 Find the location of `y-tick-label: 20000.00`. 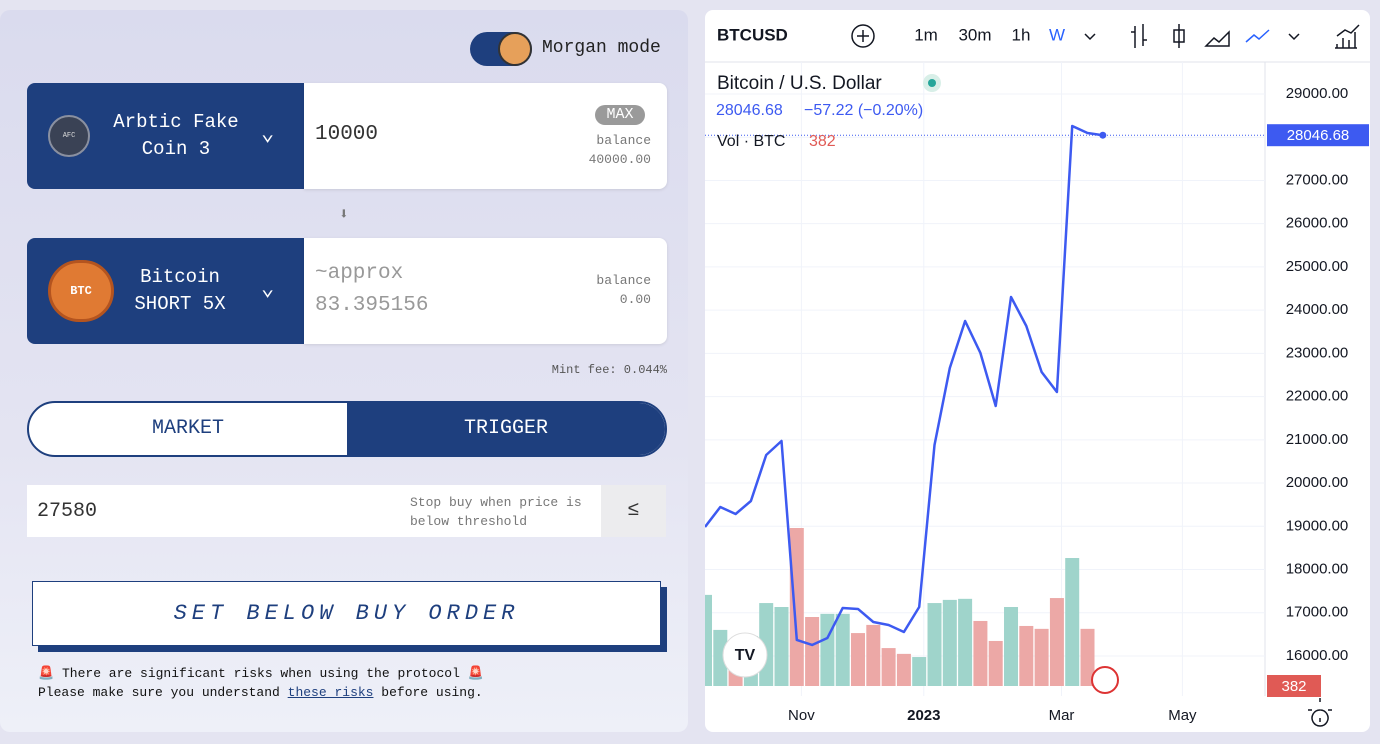

y-tick-label: 20000.00 is located at coordinates (1317, 482).